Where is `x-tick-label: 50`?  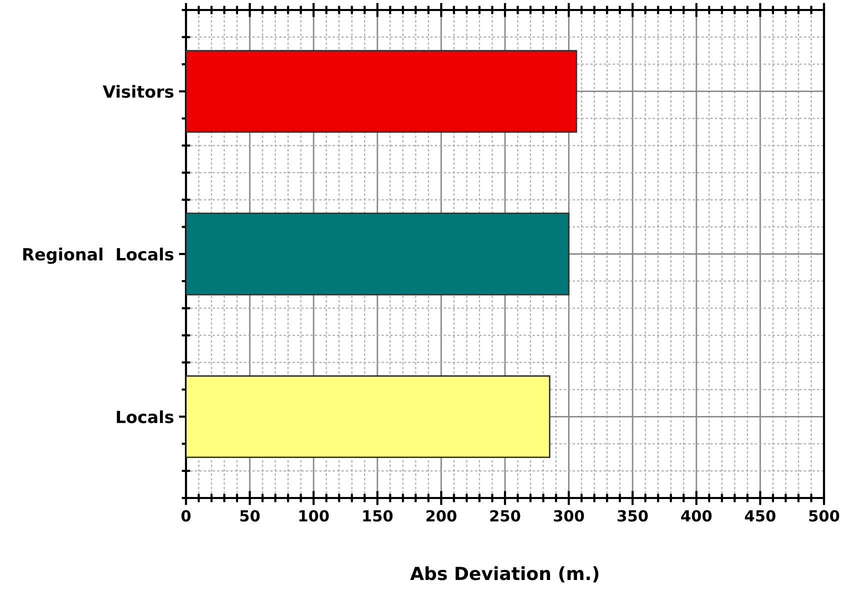
x-tick-label: 50 is located at coordinates (250, 516).